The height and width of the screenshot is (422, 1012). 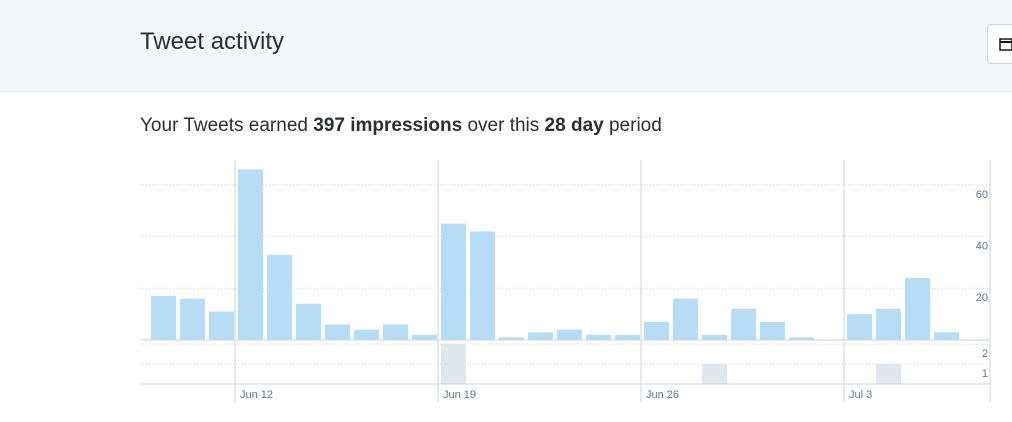 What do you see at coordinates (212, 41) in the screenshot?
I see `page-title: Tweet activity` at bounding box center [212, 41].